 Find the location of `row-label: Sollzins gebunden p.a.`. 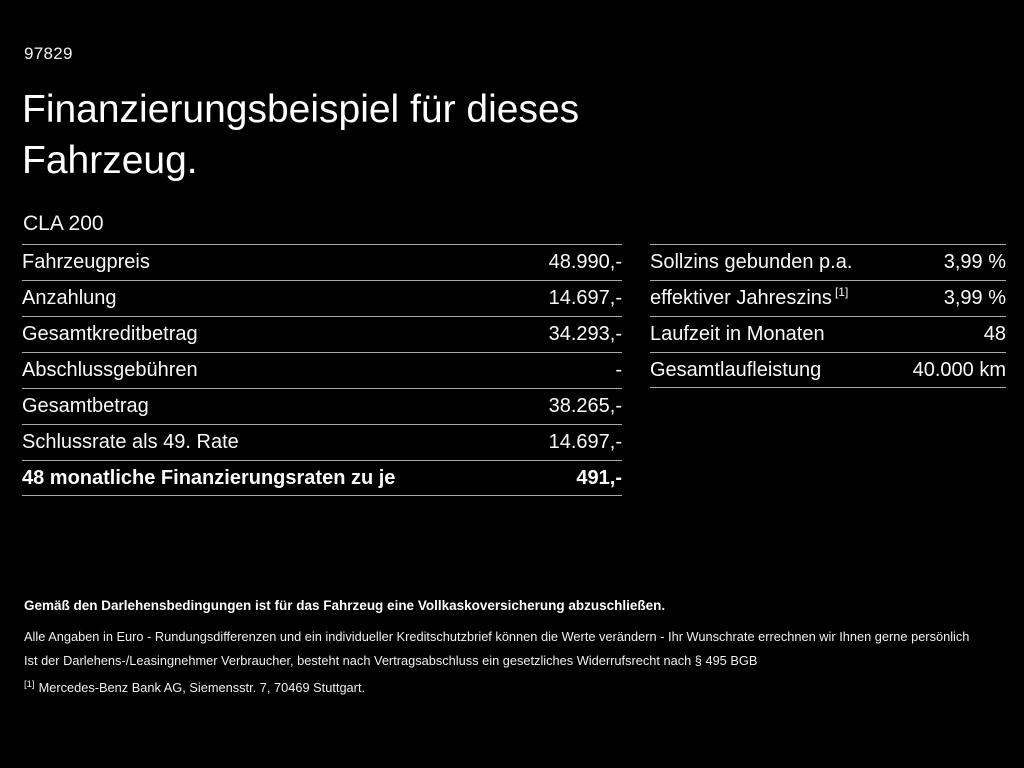

row-label: Sollzins gebunden p.a. is located at coordinates (751, 262).